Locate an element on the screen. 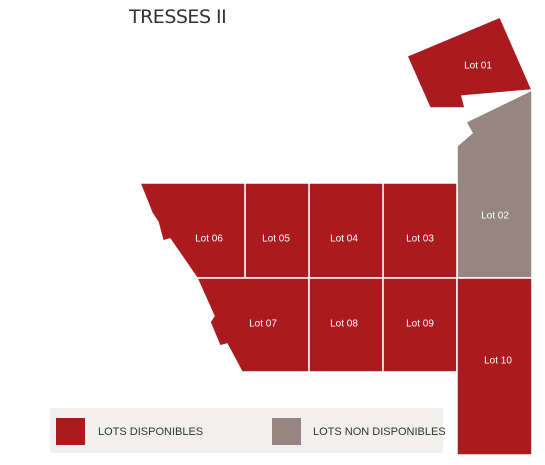  lot-07-shape is located at coordinates (252, 325).